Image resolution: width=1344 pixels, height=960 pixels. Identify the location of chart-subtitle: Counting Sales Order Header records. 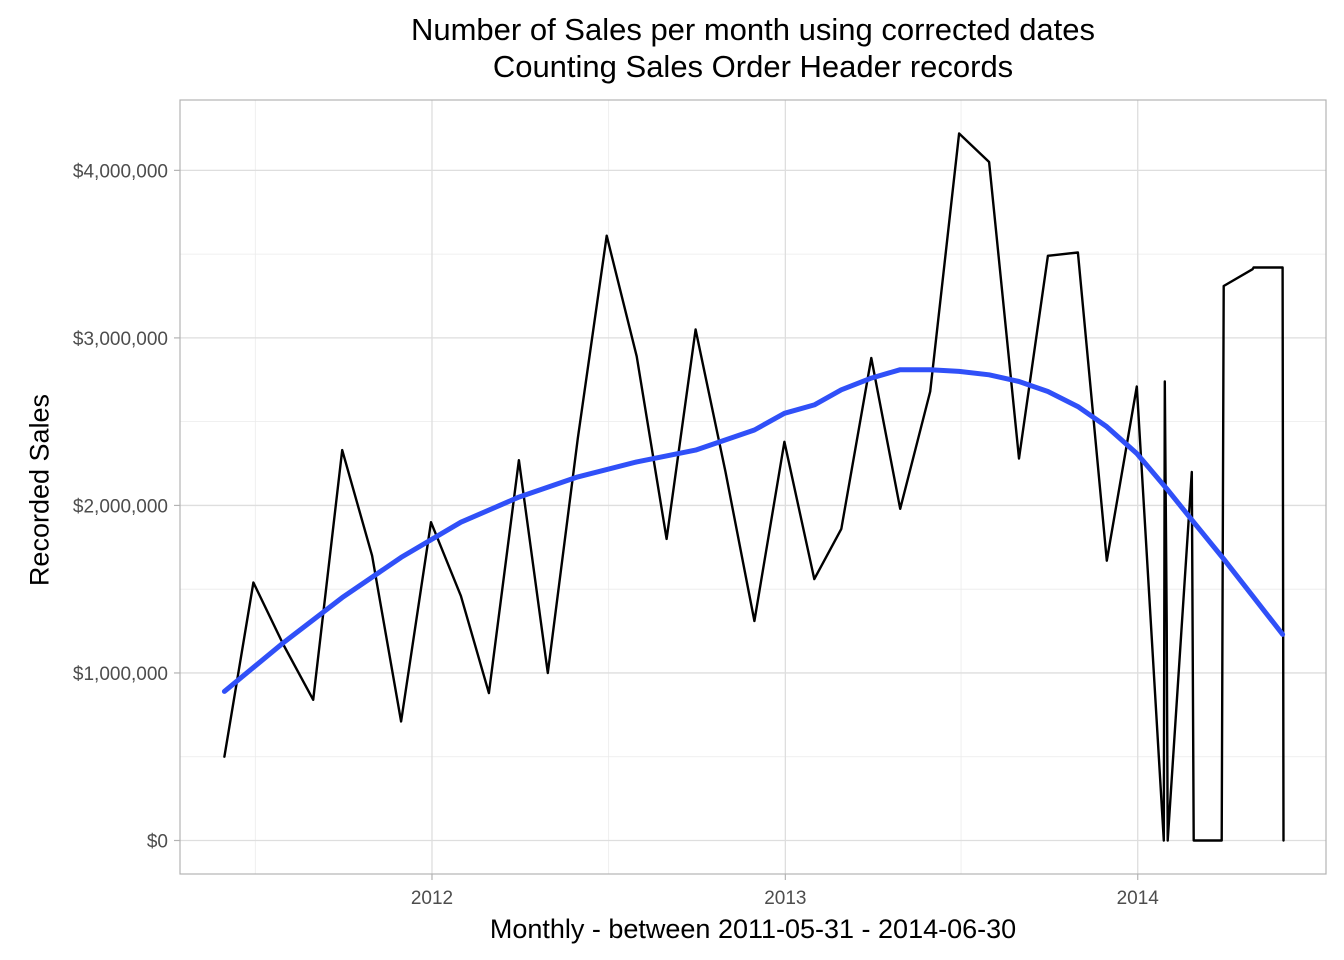
(753, 66).